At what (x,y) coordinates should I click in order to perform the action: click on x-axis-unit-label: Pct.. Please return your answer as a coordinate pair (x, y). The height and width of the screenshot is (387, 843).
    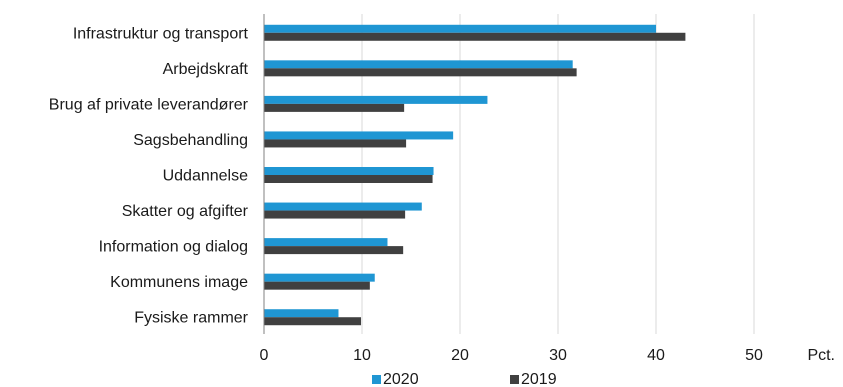
    Looking at the image, I should click on (821, 355).